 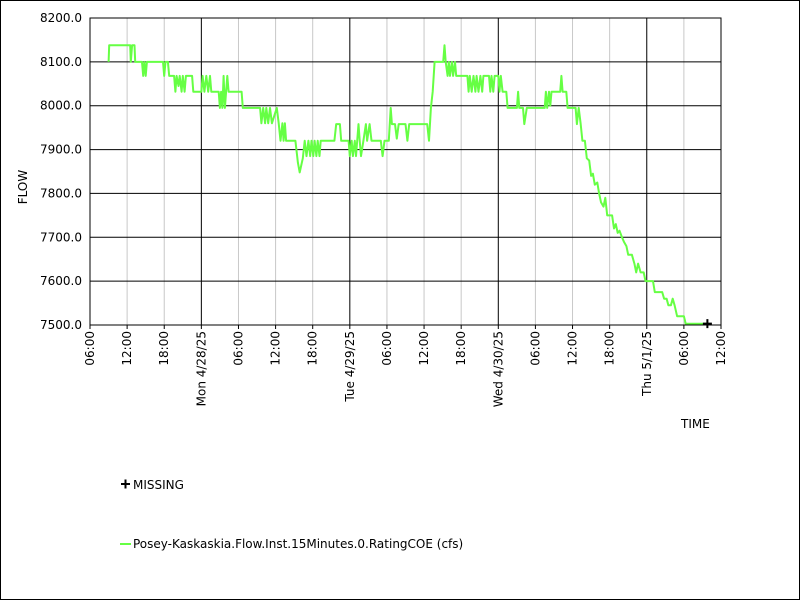 I want to click on y-tick-label: 7900.0, so click(x=61, y=150).